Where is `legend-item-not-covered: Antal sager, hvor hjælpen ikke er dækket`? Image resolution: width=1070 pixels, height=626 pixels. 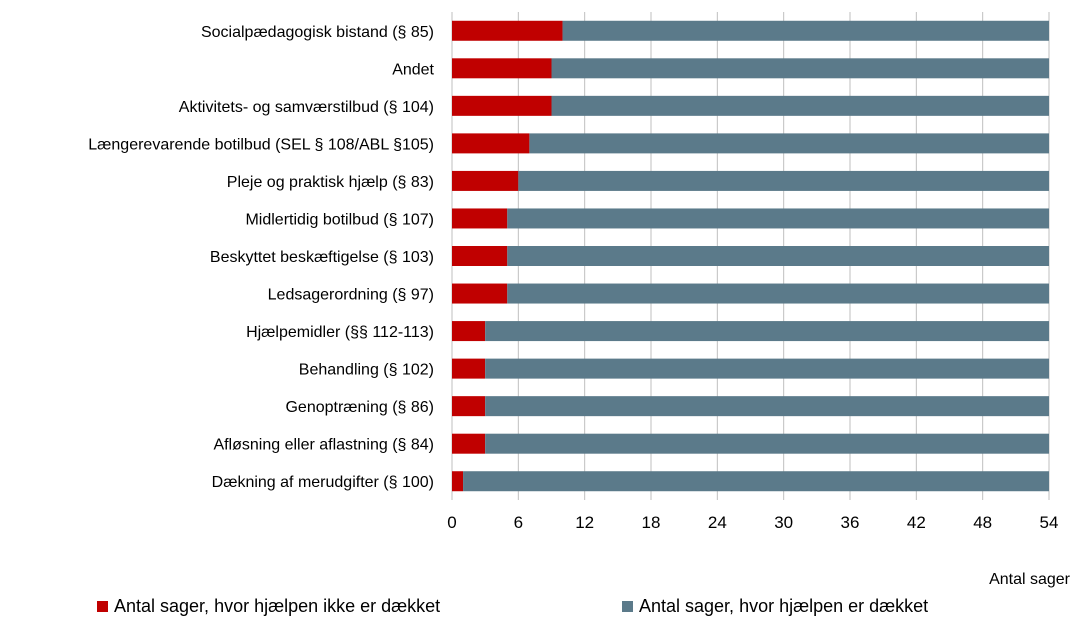
legend-item-not-covered: Antal sager, hvor hjælpen ikke er dækket is located at coordinates (268, 606).